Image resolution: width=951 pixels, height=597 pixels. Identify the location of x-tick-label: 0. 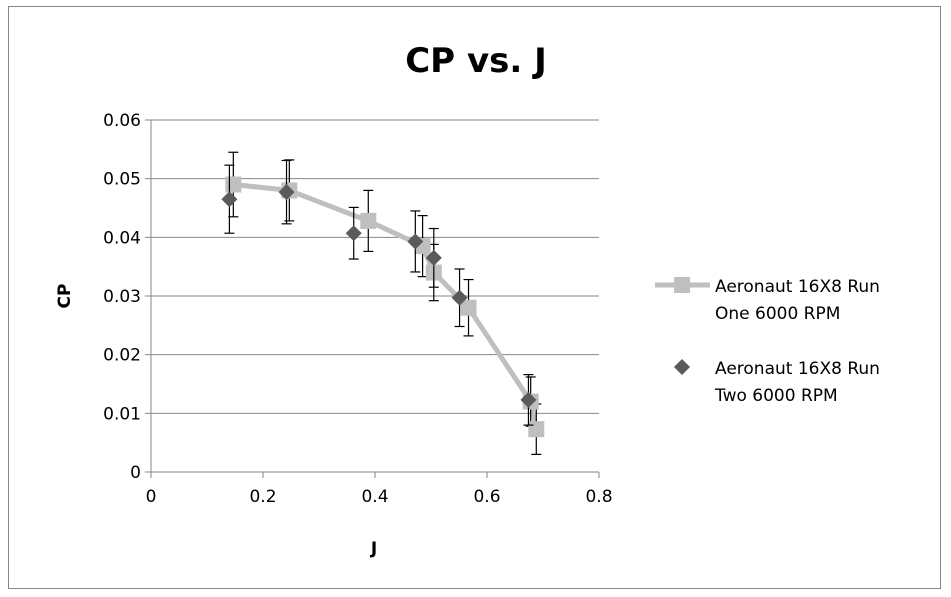
(151, 497).